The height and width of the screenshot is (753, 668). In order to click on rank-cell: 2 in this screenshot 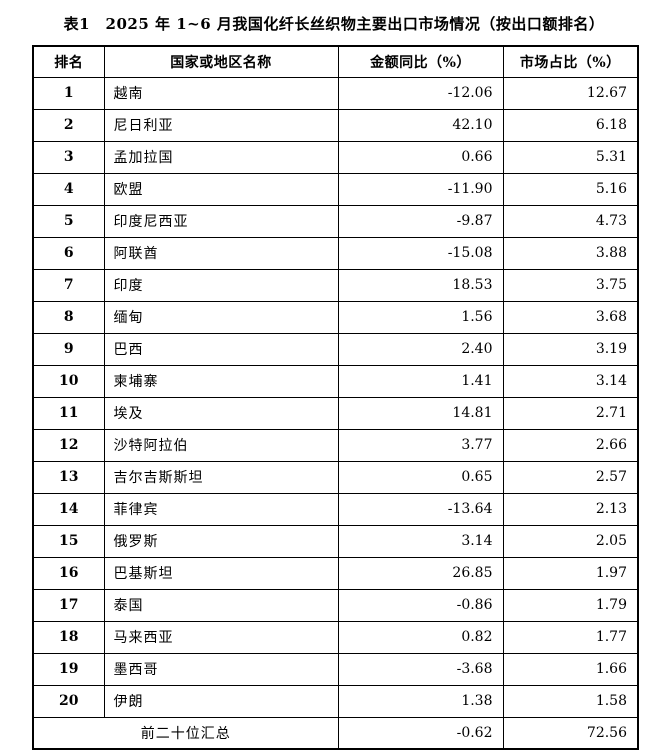, I will do `click(68, 125)`.